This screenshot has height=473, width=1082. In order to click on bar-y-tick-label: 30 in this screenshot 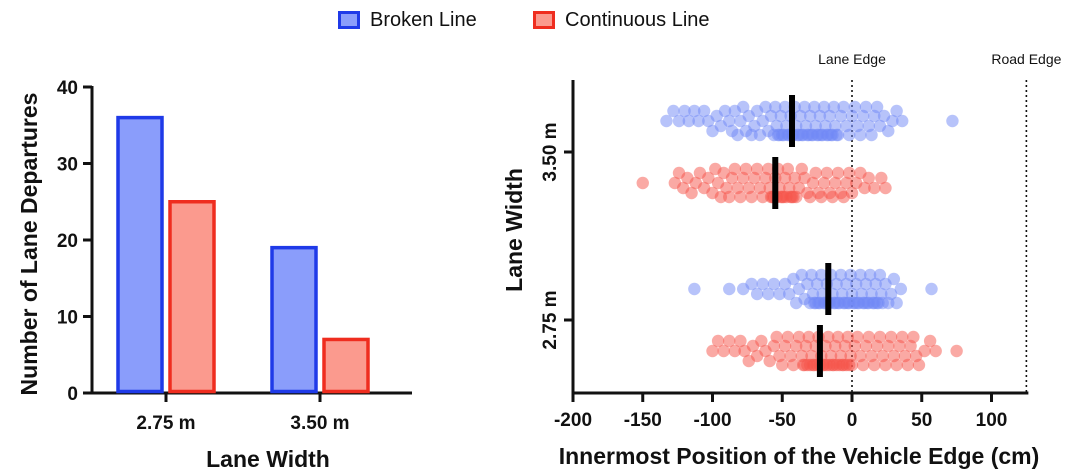, I will do `click(67, 165)`.